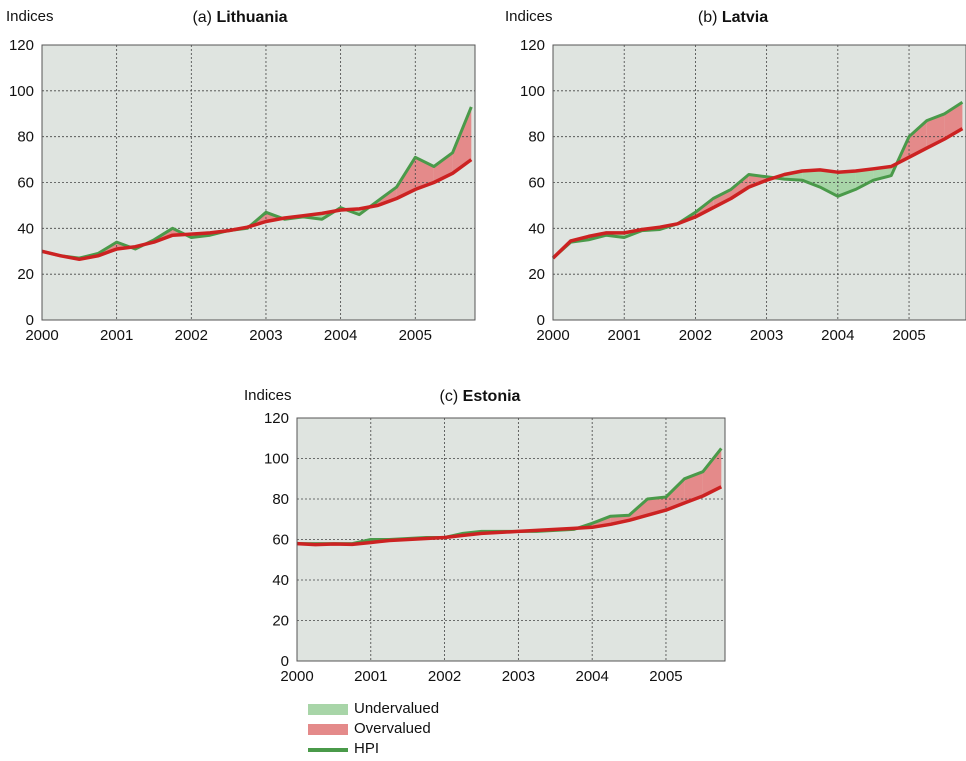 This screenshot has height=761, width=966. What do you see at coordinates (757, 193) in the screenshot?
I see `fundamental-line-latvia` at bounding box center [757, 193].